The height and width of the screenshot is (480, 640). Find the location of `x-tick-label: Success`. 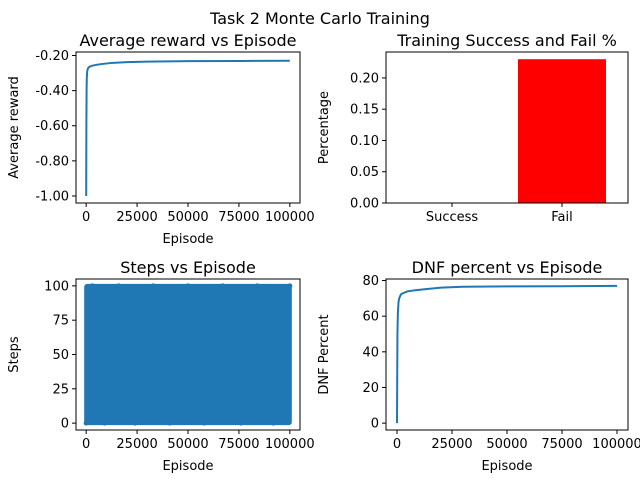

x-tick-label: Success is located at coordinates (452, 217).